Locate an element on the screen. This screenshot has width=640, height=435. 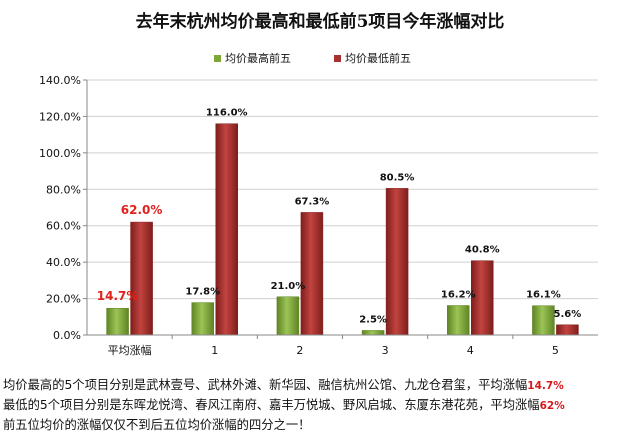
data-label-0-4: 16.2% is located at coordinates (458, 294).